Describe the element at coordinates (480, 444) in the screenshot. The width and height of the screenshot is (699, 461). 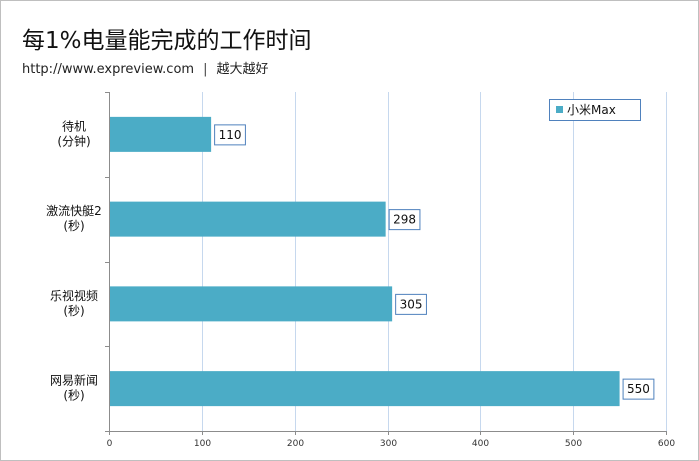
I see `x-tick-label: 400` at that location.